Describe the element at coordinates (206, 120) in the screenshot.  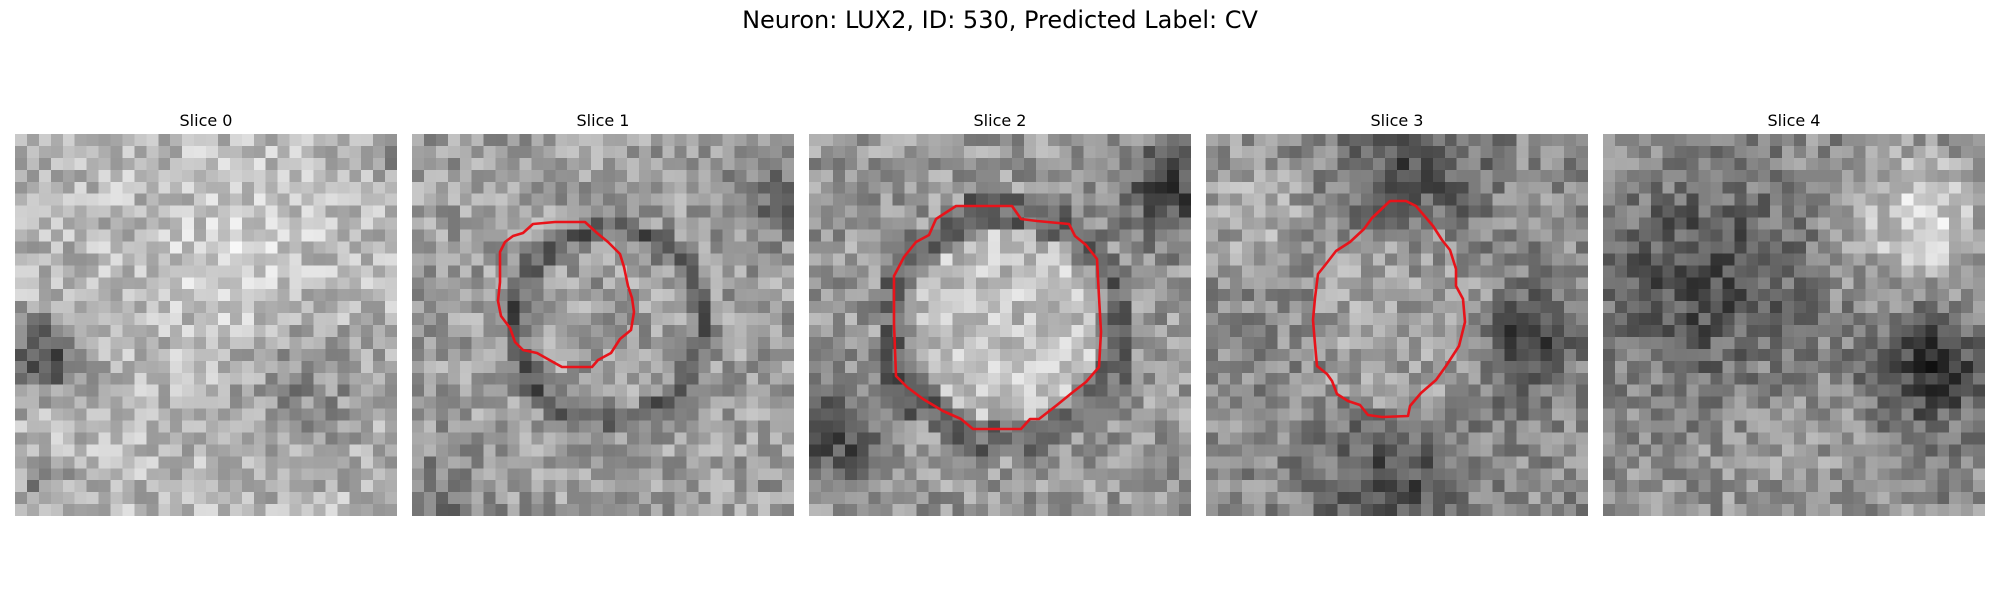
I see `slice-title-0: Slice 0` at that location.